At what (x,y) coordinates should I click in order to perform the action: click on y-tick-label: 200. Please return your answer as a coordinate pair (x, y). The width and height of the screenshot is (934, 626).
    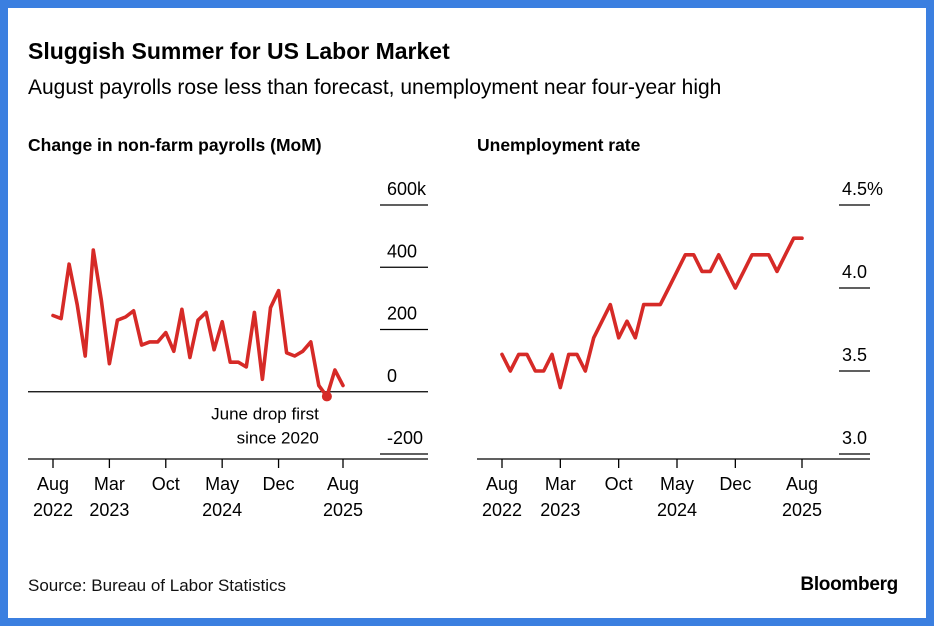
    Looking at the image, I should click on (402, 314).